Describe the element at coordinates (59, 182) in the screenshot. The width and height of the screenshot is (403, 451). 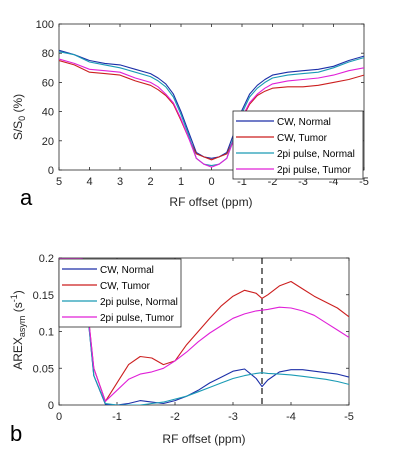
I see `x-tick-label: 5` at that location.